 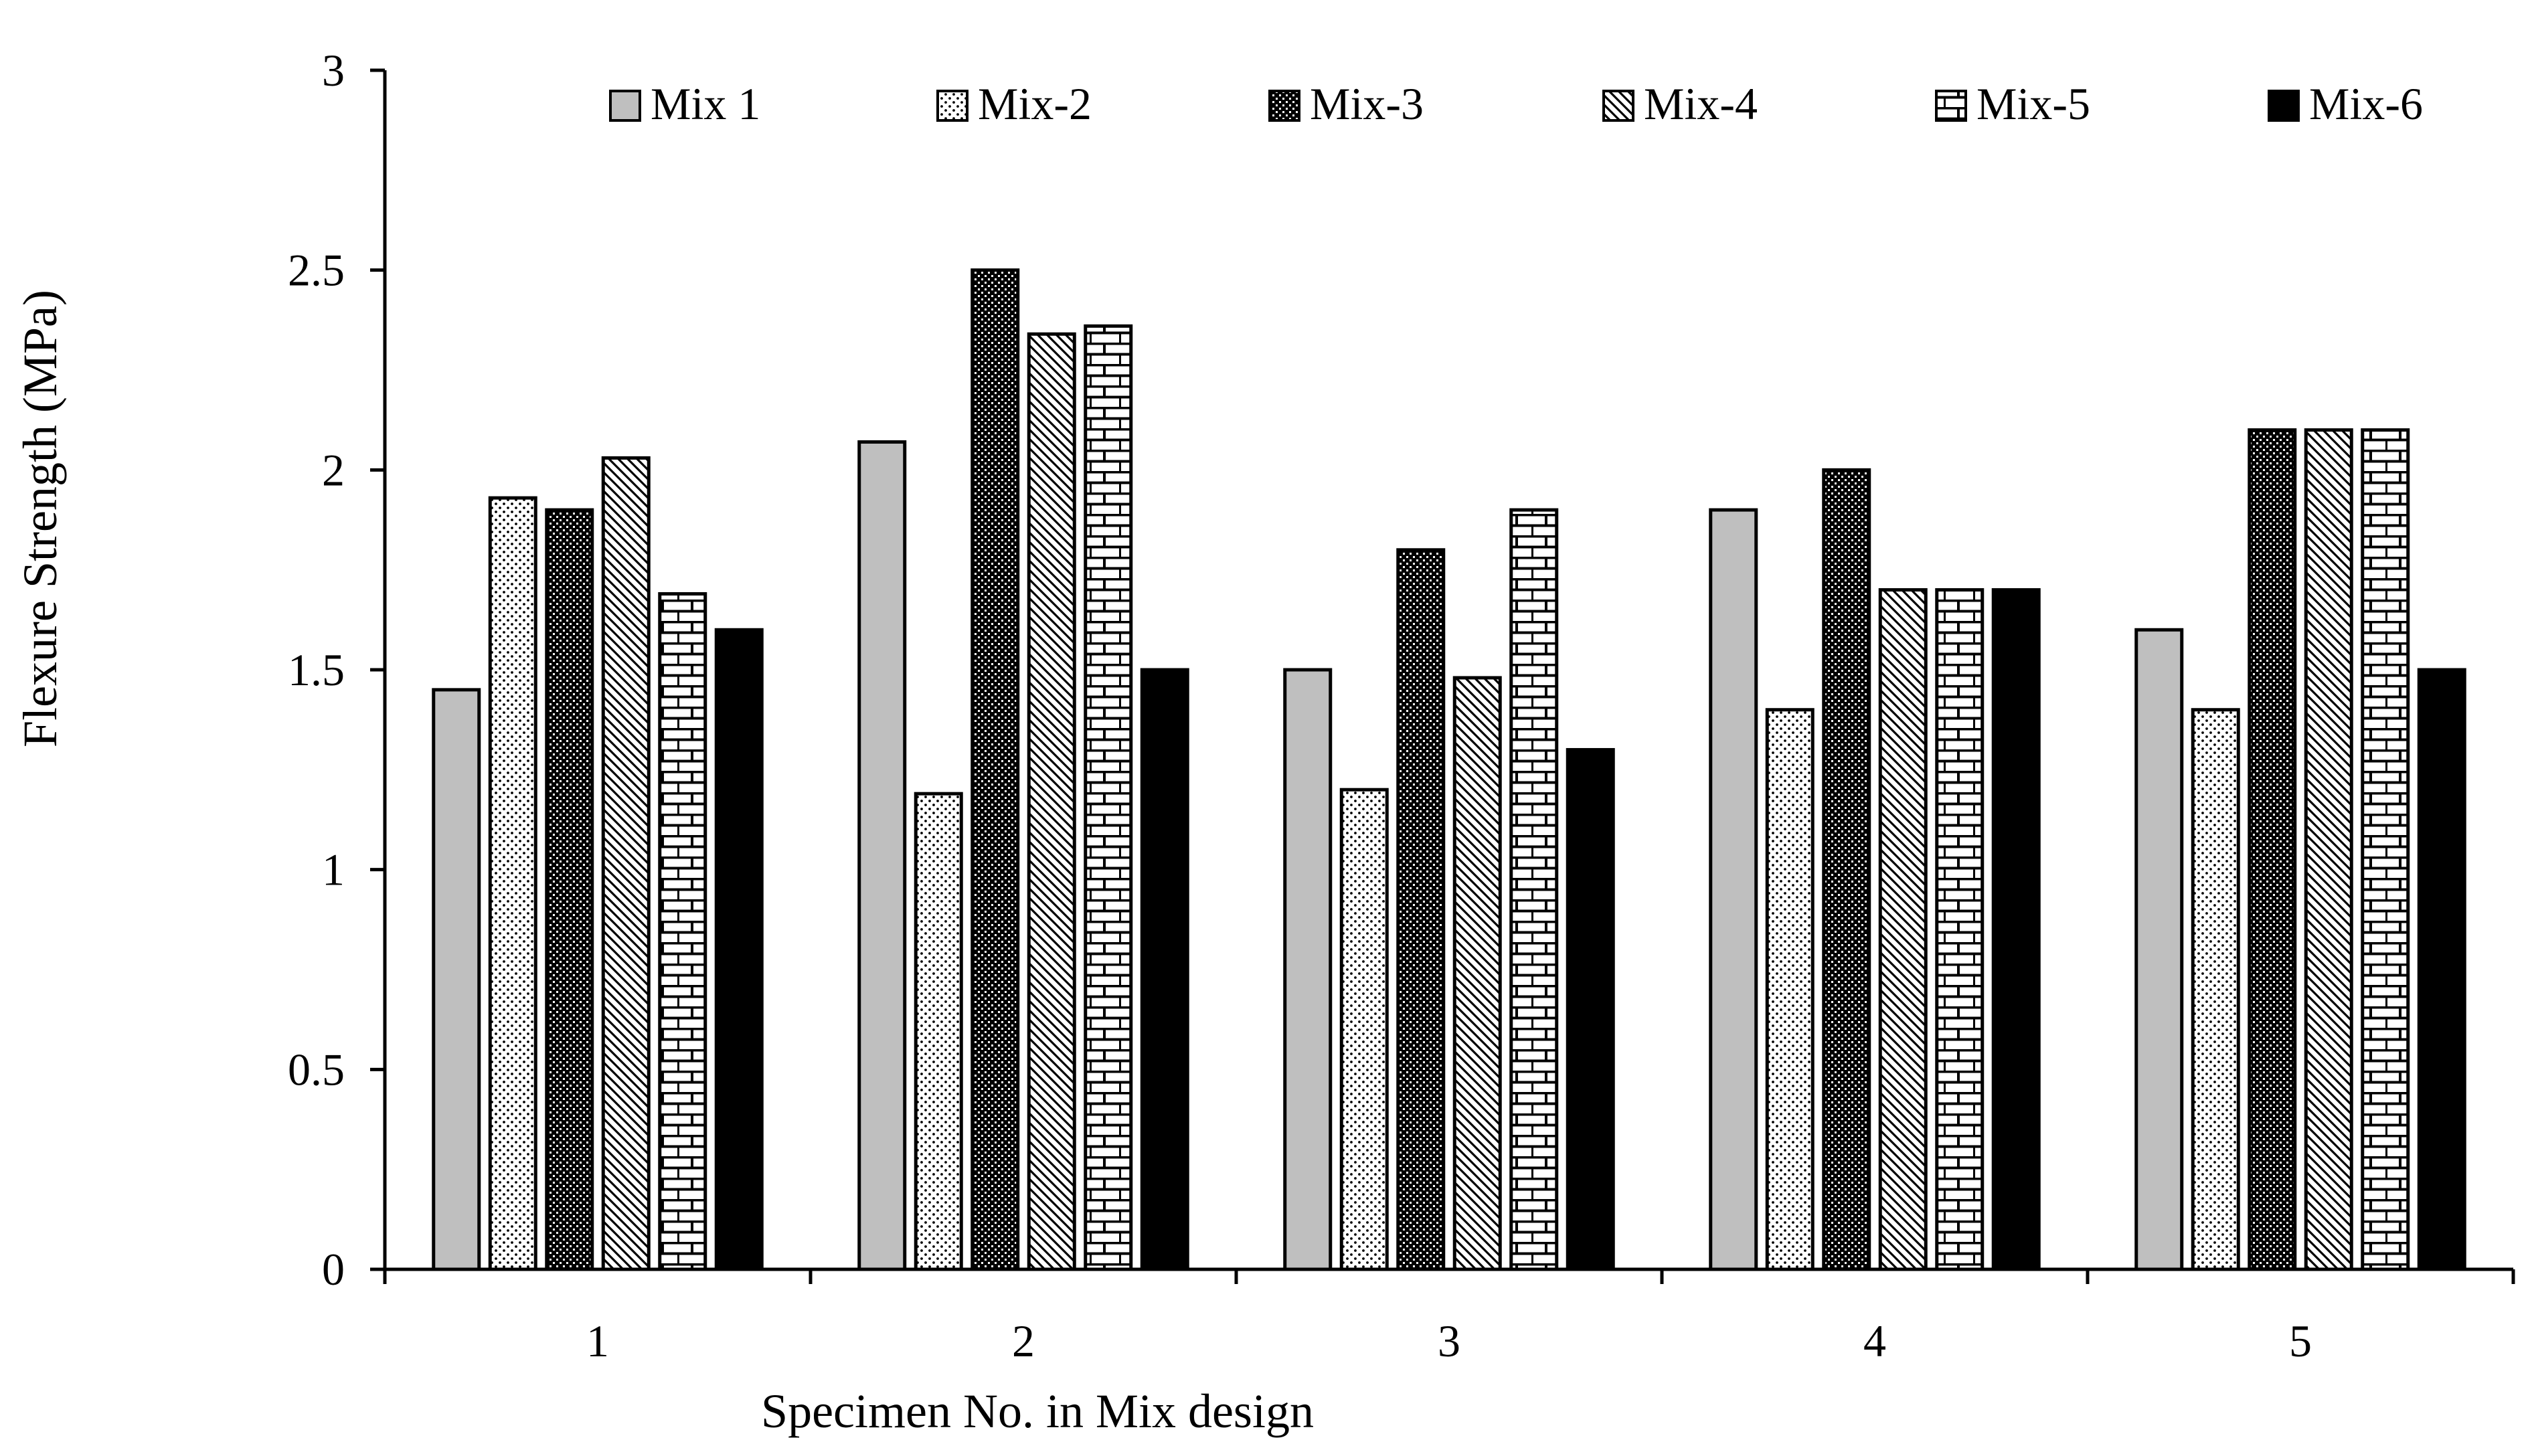 I want to click on legend-label: Mix-6, so click(x=2366, y=103).